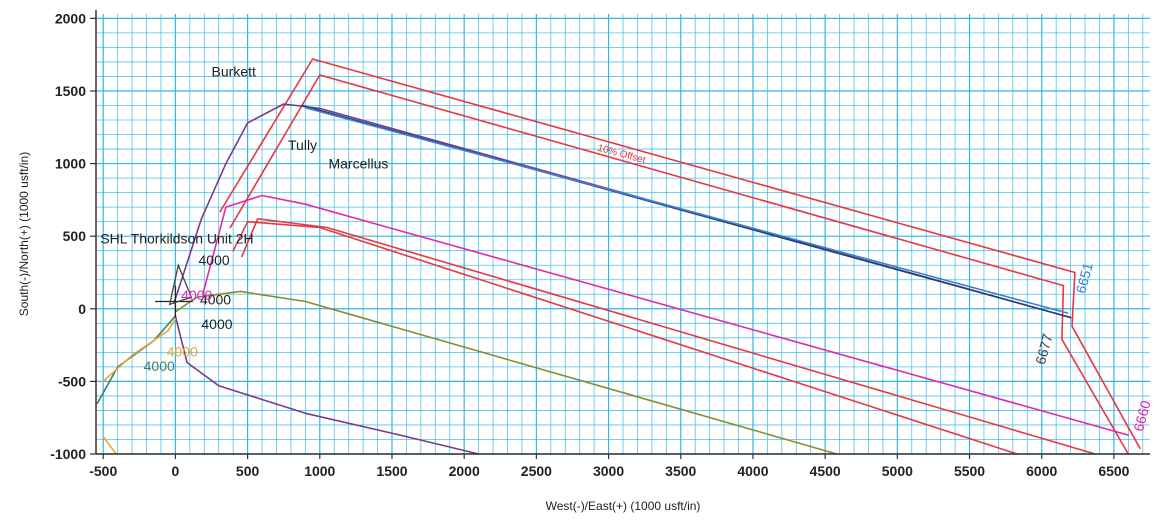  What do you see at coordinates (391, 471) in the screenshot?
I see `x-tick-label: 1500` at bounding box center [391, 471].